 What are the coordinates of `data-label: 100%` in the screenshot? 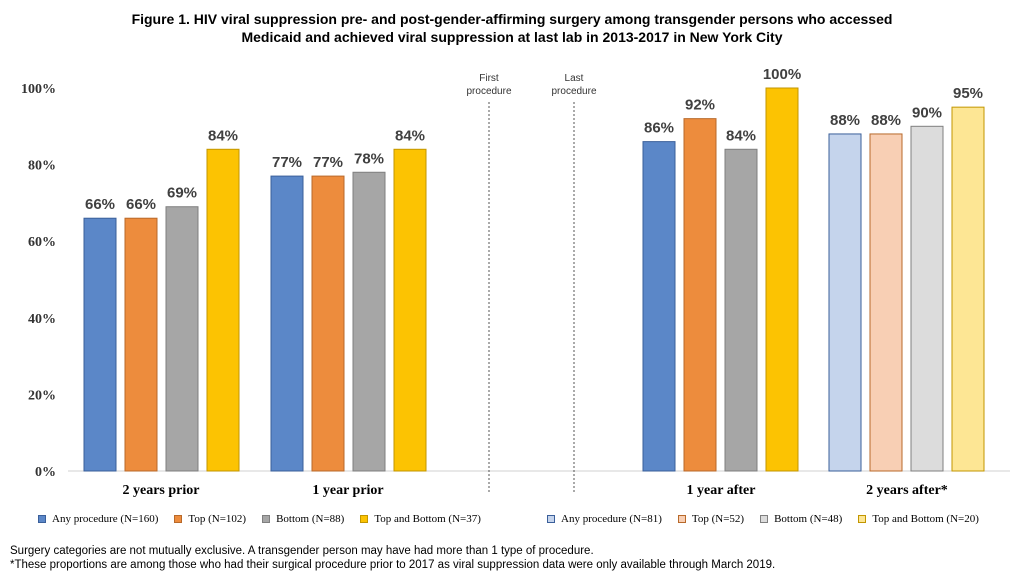 It's located at (782, 74).